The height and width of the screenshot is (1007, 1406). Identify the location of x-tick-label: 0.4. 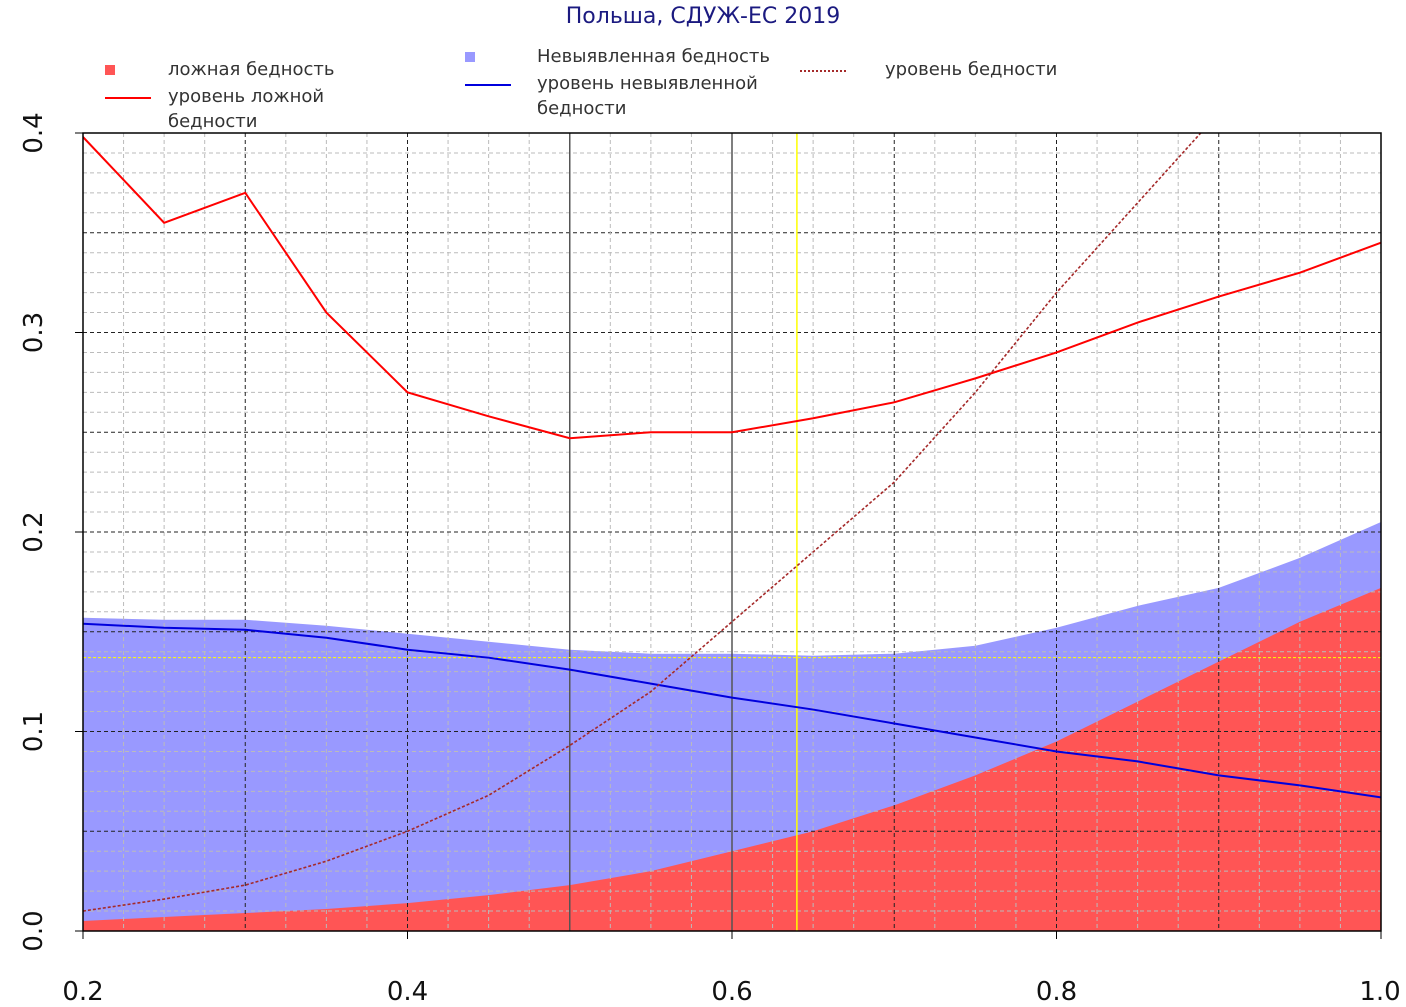
(407, 992).